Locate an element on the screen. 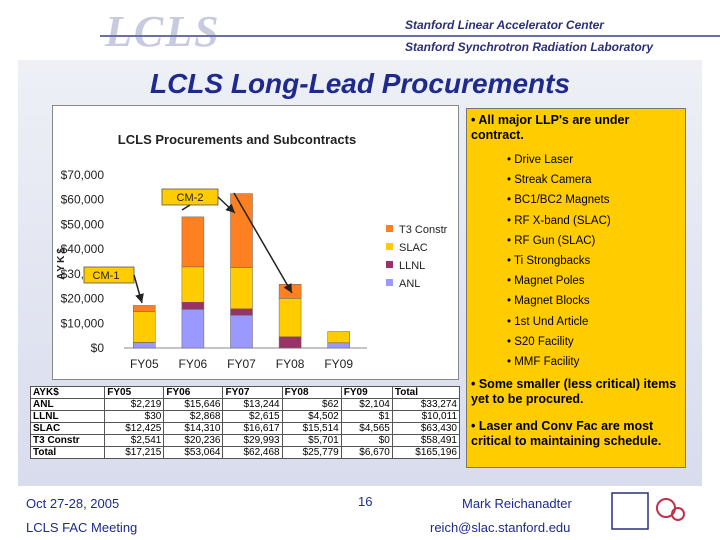 This screenshot has height=540, width=720. lcls-logo: LCLS is located at coordinates (163, 31).